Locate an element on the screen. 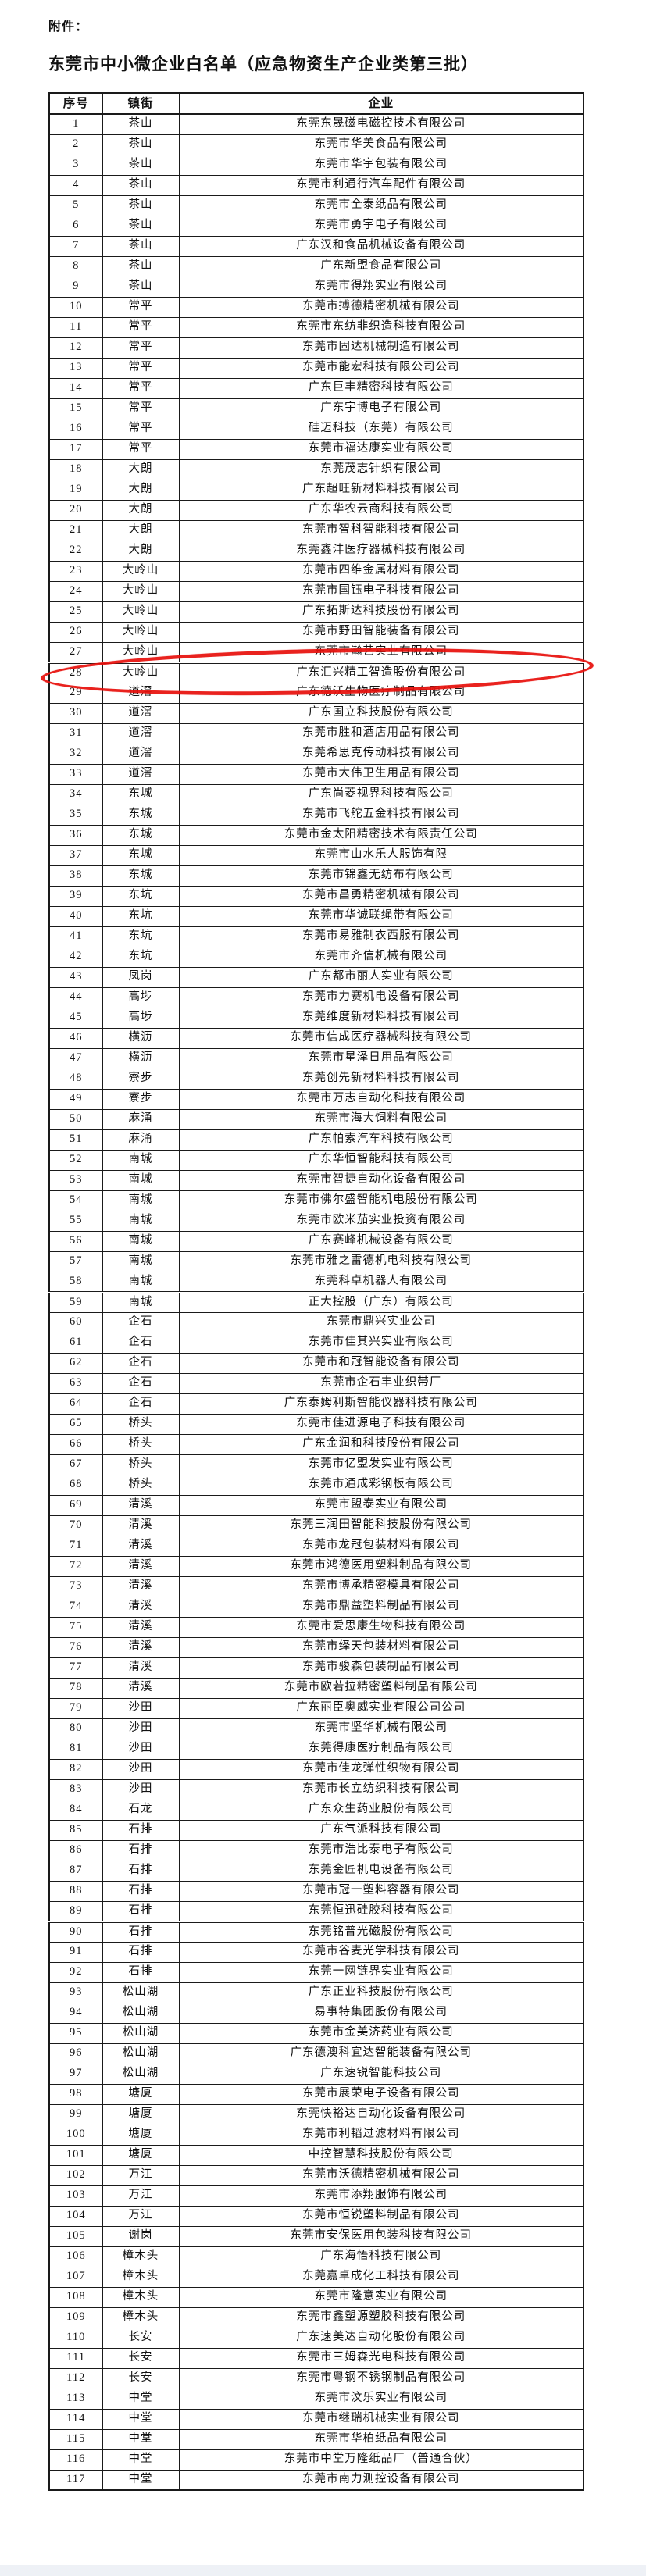 Image resolution: width=646 pixels, height=2576 pixels. row-no-cell: 20 is located at coordinates (75, 510).